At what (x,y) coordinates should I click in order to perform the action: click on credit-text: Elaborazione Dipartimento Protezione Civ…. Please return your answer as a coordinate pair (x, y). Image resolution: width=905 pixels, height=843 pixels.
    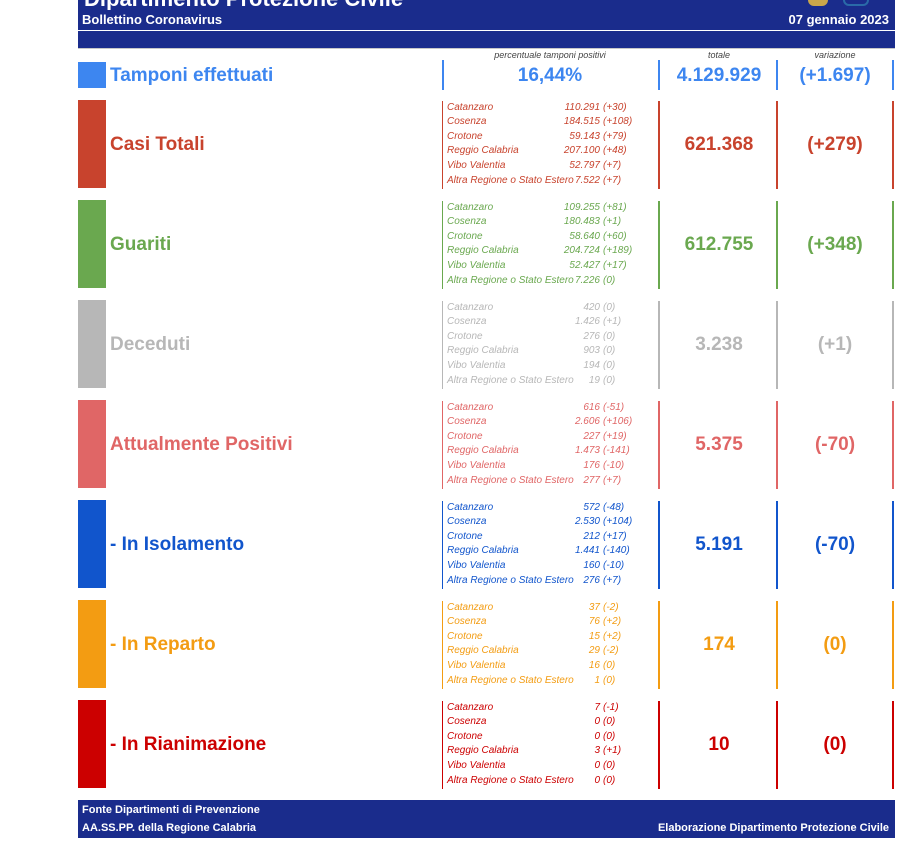
    Looking at the image, I should click on (773, 828).